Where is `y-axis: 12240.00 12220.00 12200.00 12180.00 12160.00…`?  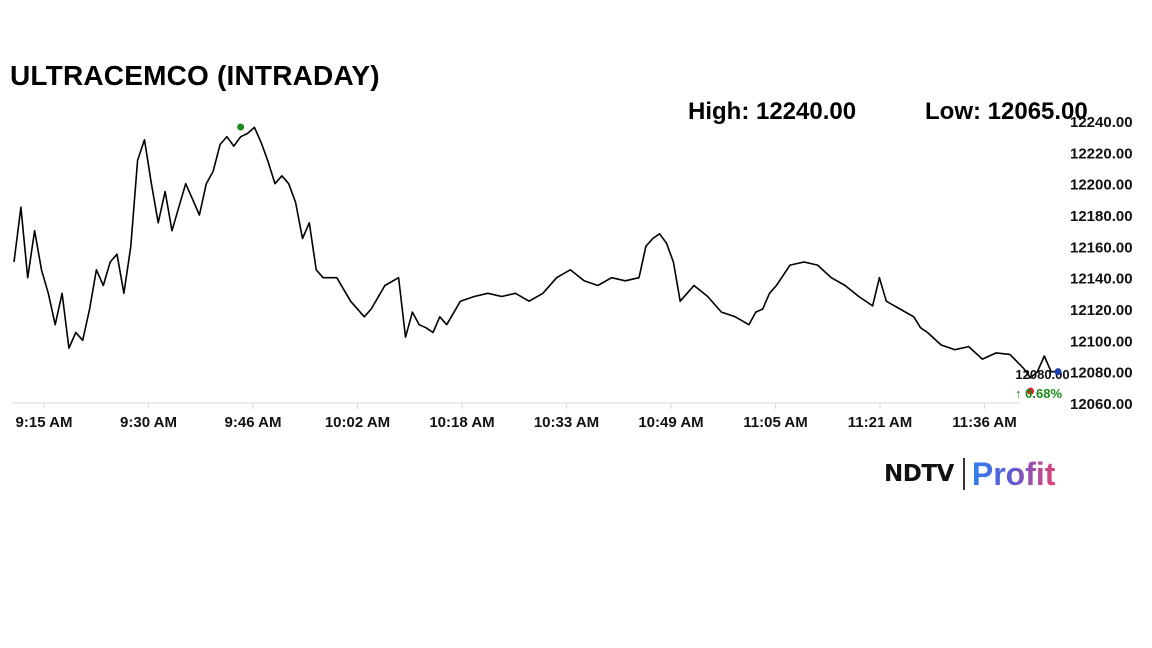 y-axis: 12240.00 12220.00 12200.00 12180.00 12160.00… is located at coordinates (1101, 263).